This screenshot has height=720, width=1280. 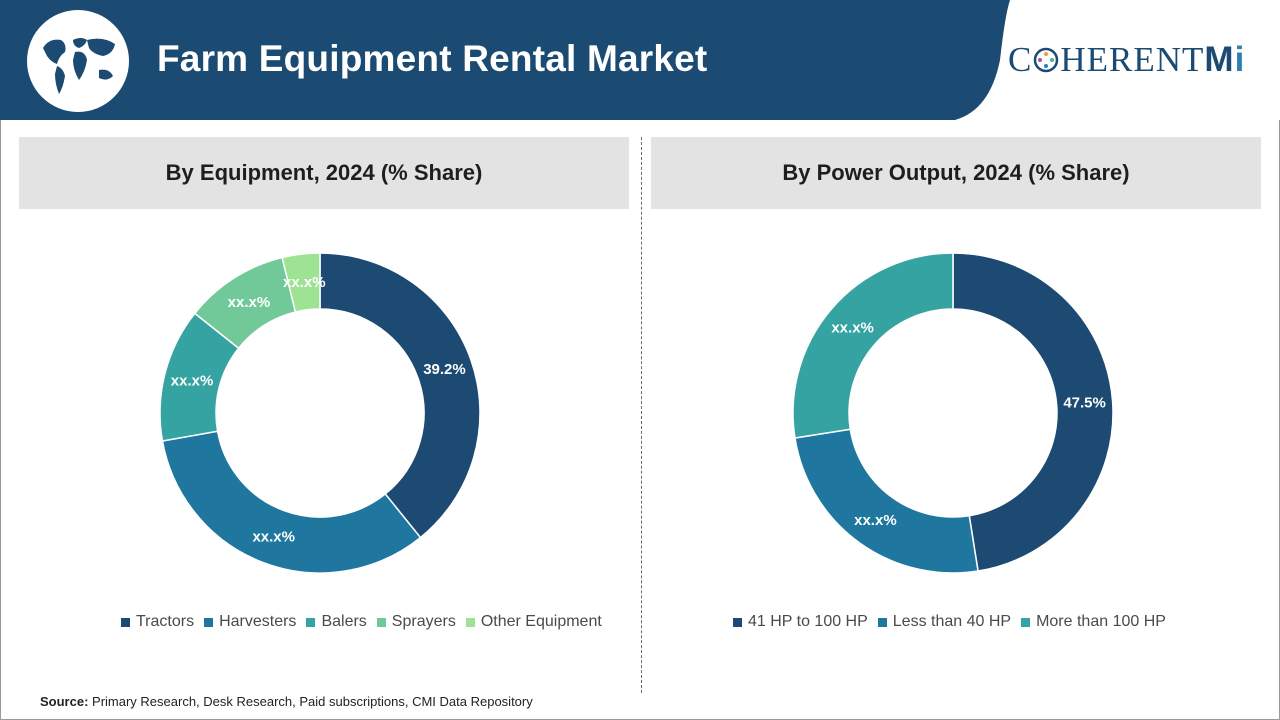 I want to click on legend-item-41-hp-to-100-hp: 41 HP to 100 HP, so click(x=800, y=622).